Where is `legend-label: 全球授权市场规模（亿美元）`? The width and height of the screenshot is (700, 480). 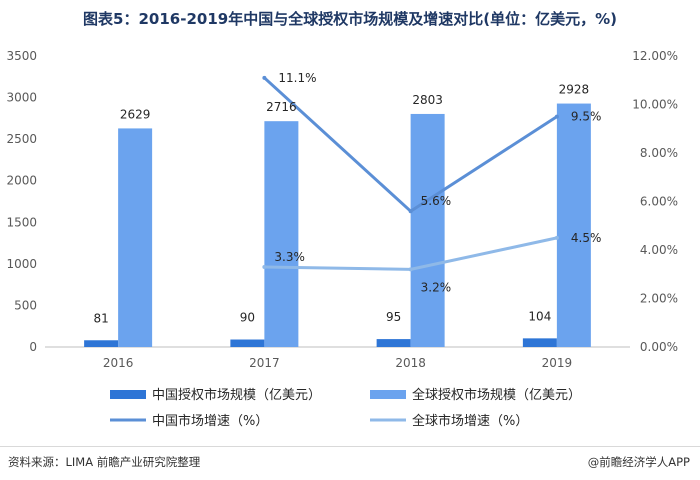 legend-label: 全球授权市场规模（亿美元） is located at coordinates (496, 395).